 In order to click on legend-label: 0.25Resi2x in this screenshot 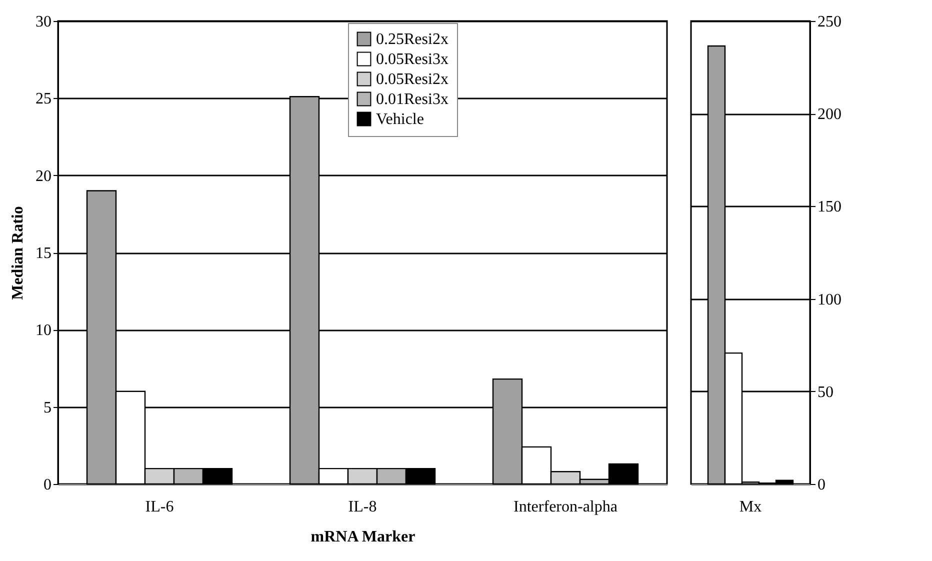, I will do `click(412, 39)`.